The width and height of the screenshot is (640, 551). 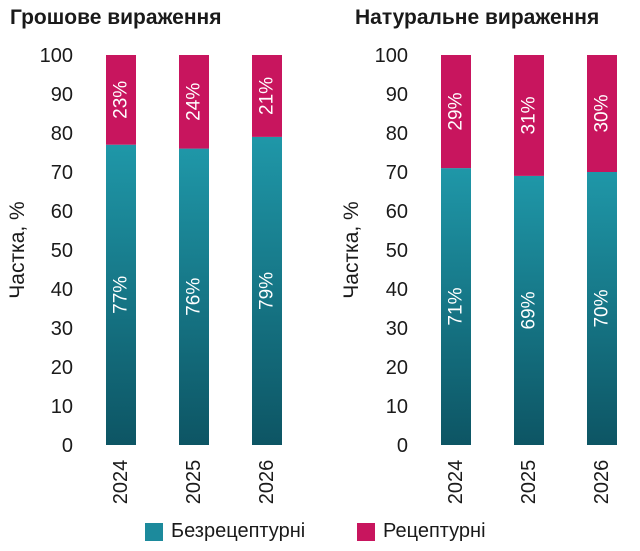 What do you see at coordinates (366, 531) in the screenshot?
I see `legend-swatch-rx` at bounding box center [366, 531].